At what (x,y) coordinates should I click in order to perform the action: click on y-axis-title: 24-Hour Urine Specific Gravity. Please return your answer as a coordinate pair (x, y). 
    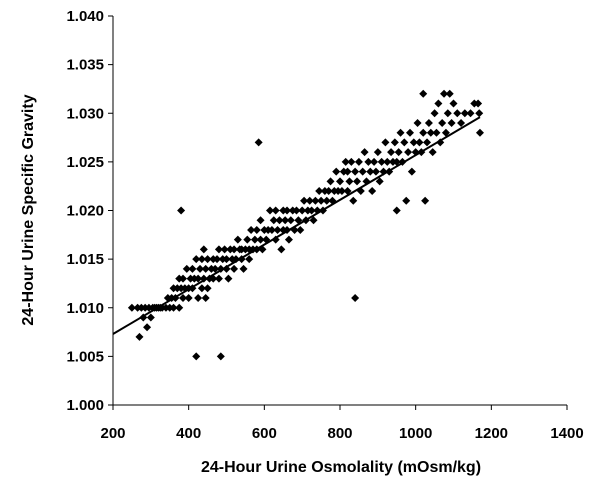
    Looking at the image, I should click on (28, 209).